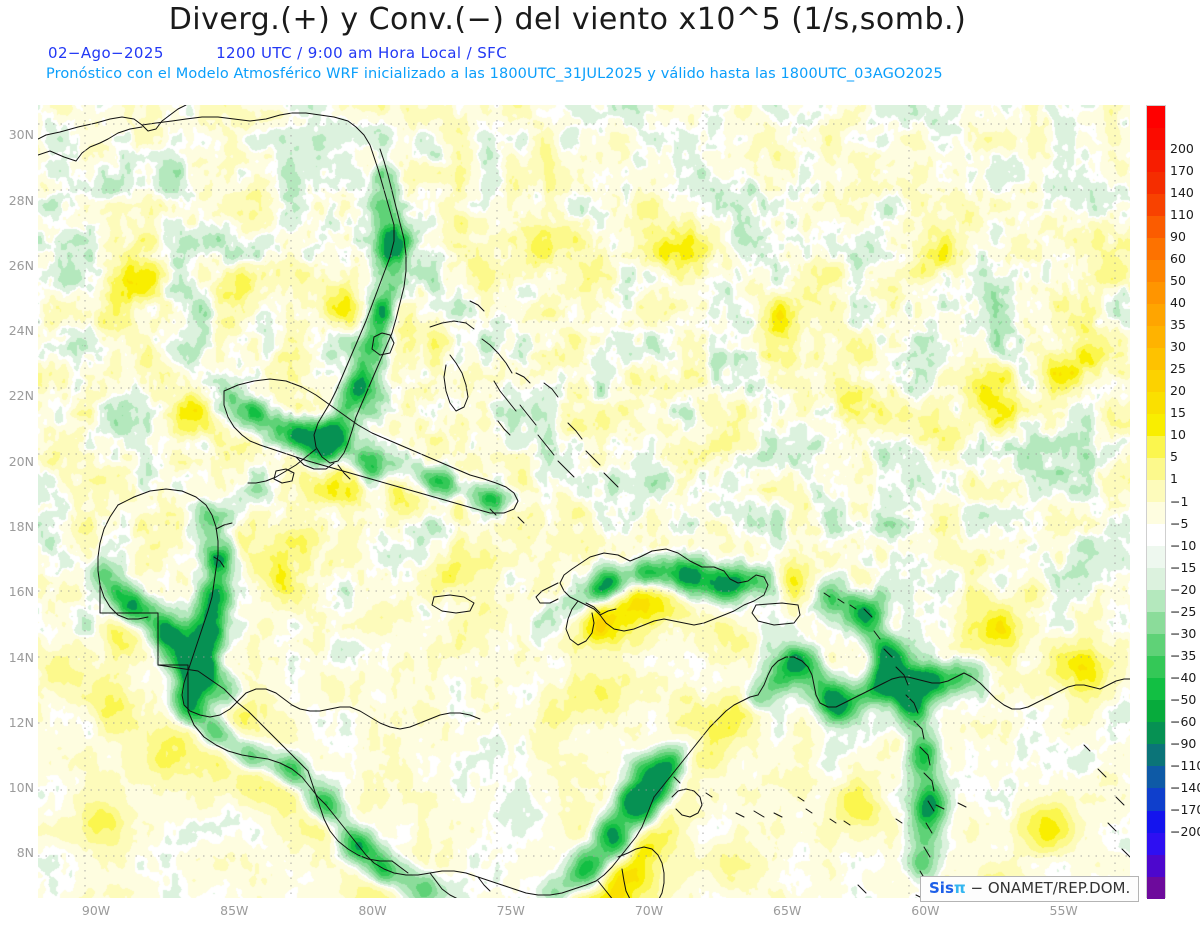 The height and width of the screenshot is (927, 1200). I want to click on colorbar-tick: 35, so click(1178, 325).